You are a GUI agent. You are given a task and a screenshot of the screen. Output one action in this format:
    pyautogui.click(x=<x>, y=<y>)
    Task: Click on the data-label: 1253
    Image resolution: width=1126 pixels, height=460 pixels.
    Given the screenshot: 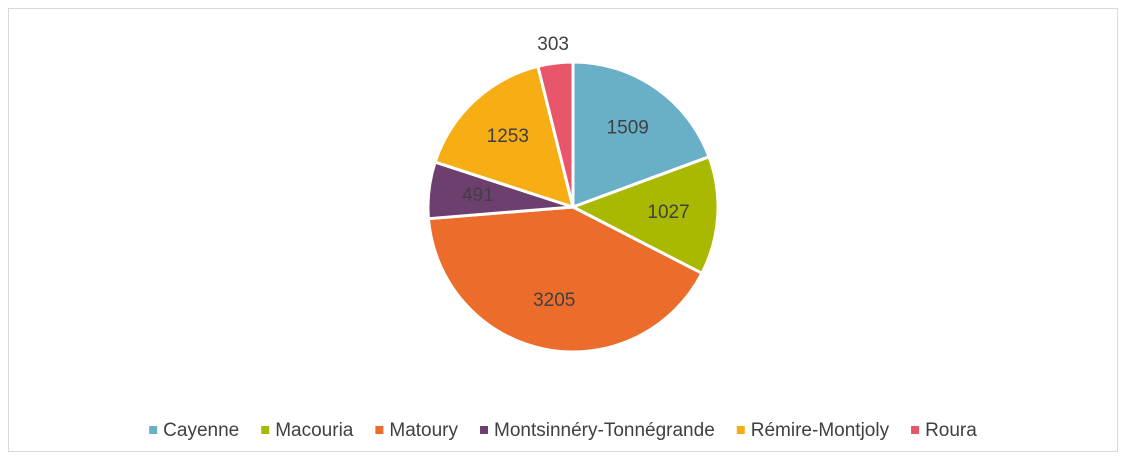 What is the action you would take?
    pyautogui.click(x=508, y=136)
    